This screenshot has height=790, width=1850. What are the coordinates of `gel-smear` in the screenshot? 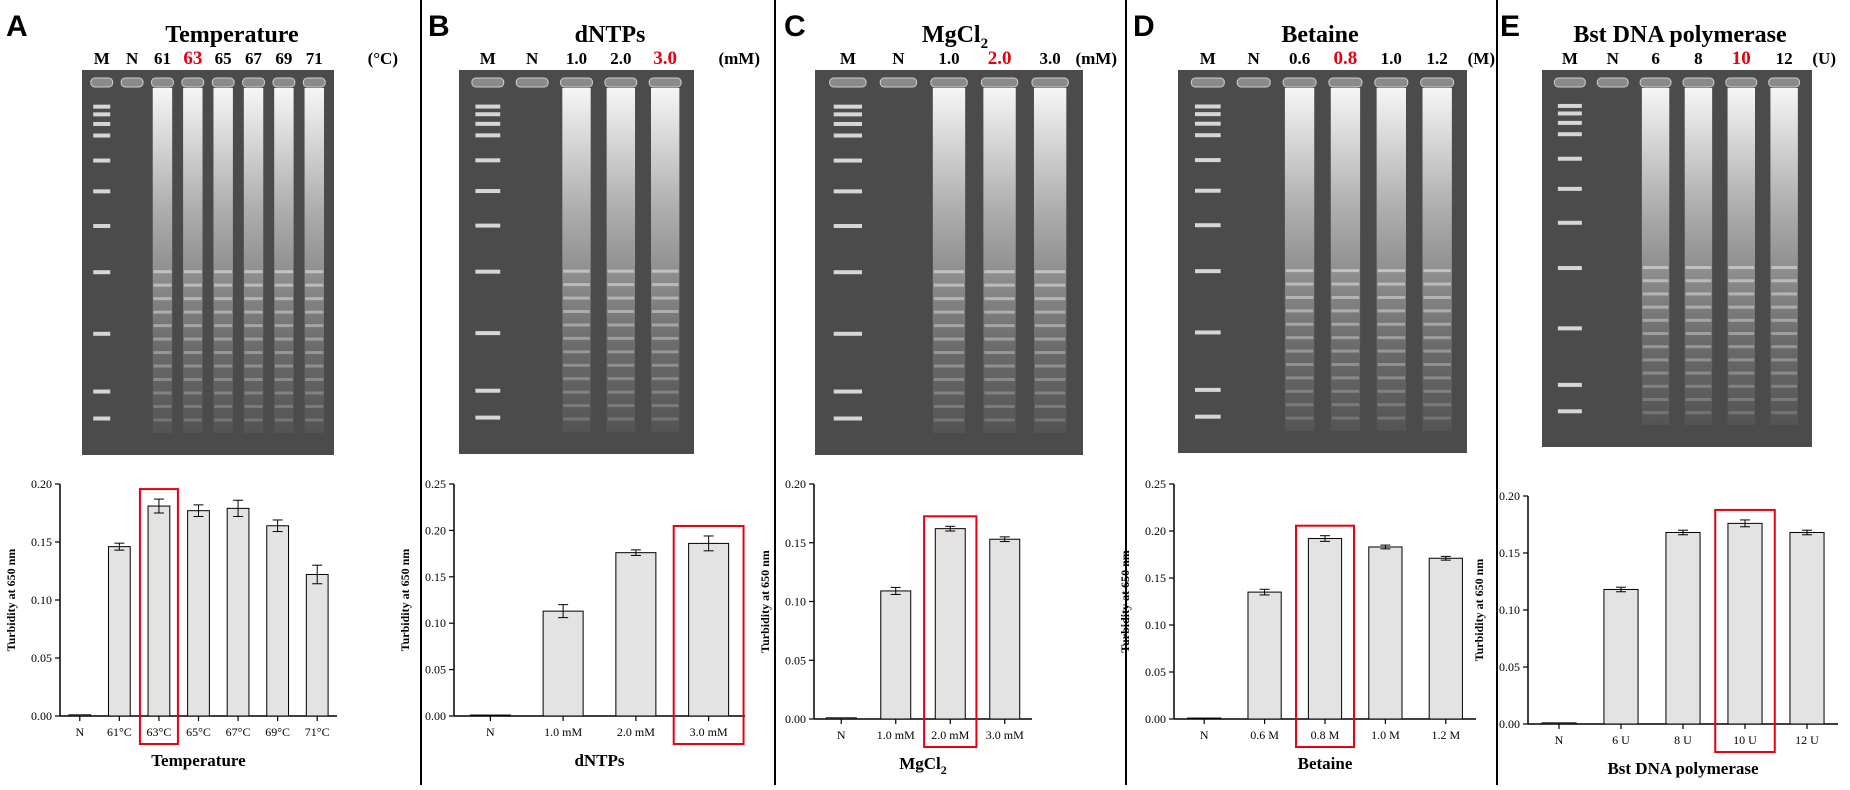 It's located at (223, 260).